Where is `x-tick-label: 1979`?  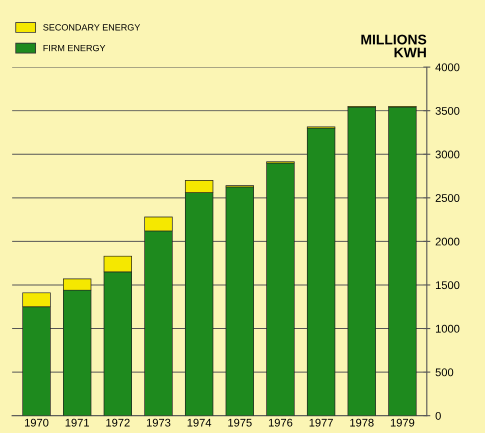
x-tick-label: 1979 is located at coordinates (402, 422).